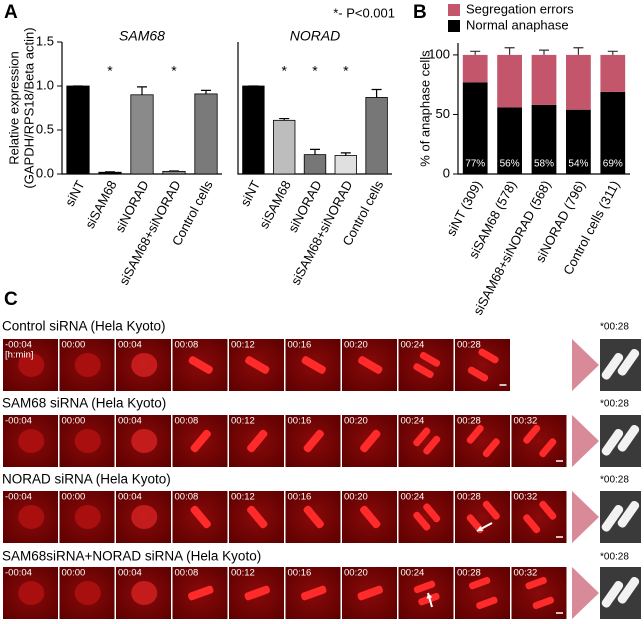 The height and width of the screenshot is (624, 644). I want to click on time-label: 00:12, so click(243, 421).